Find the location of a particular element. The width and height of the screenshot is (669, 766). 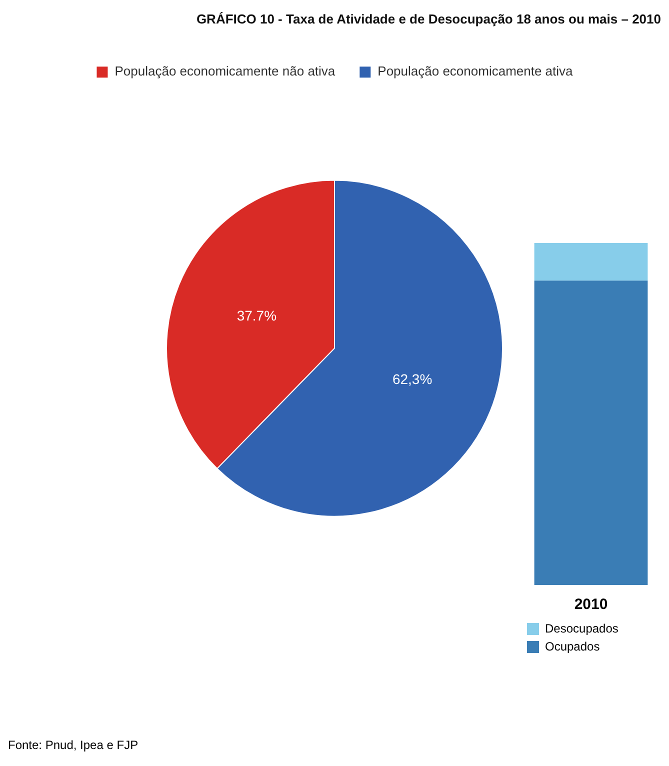

legend-label: Ocupados is located at coordinates (572, 646).